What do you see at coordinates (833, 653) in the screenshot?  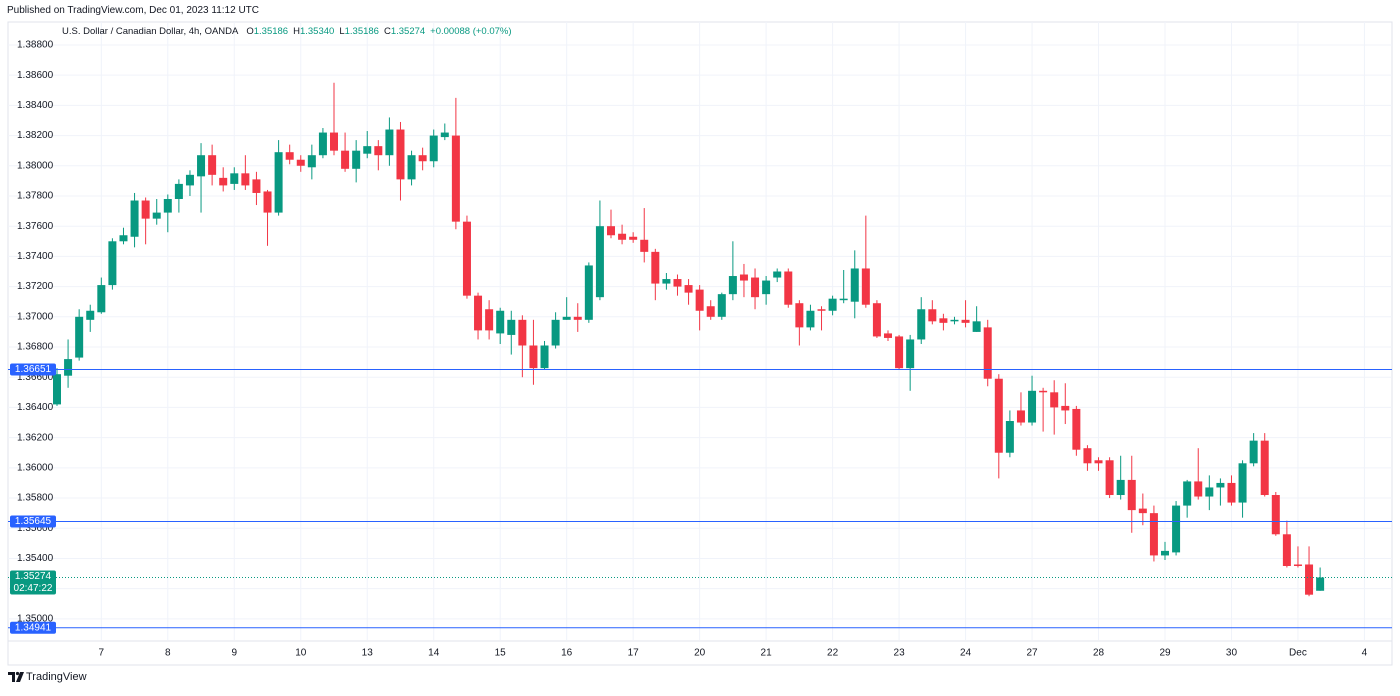 I see `x-tick-label: 22` at bounding box center [833, 653].